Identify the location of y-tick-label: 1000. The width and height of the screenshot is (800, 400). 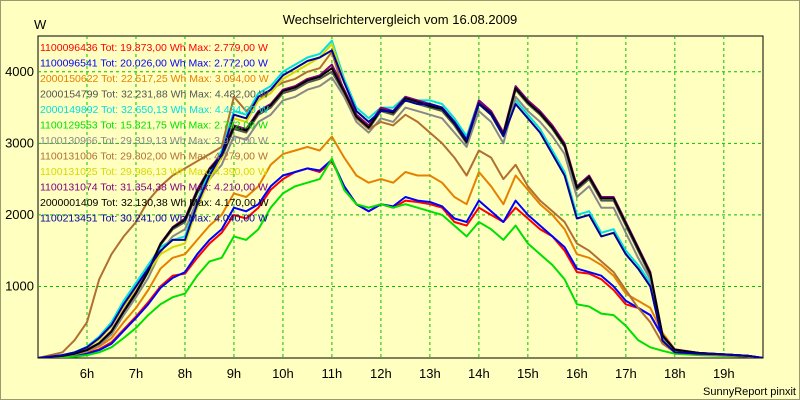
(19, 285).